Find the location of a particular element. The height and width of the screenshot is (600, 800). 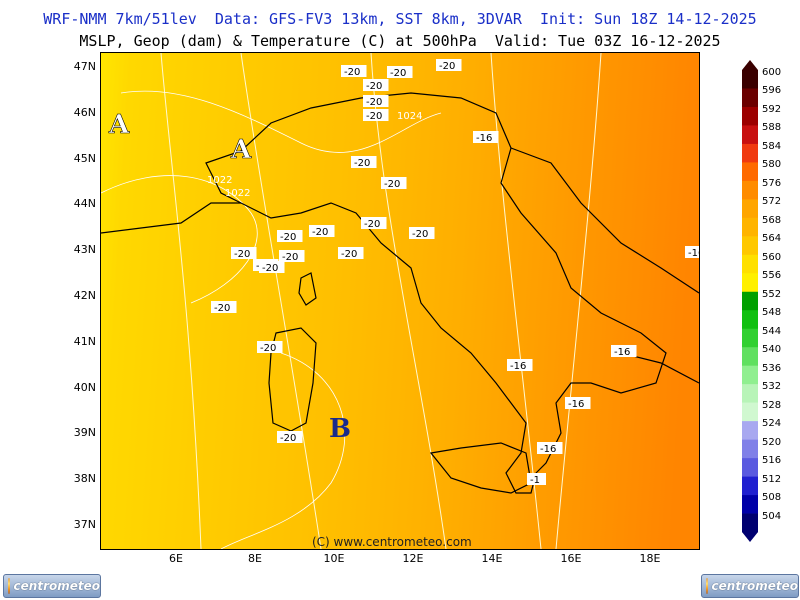

legend-bottom-arrow is located at coordinates (750, 537).